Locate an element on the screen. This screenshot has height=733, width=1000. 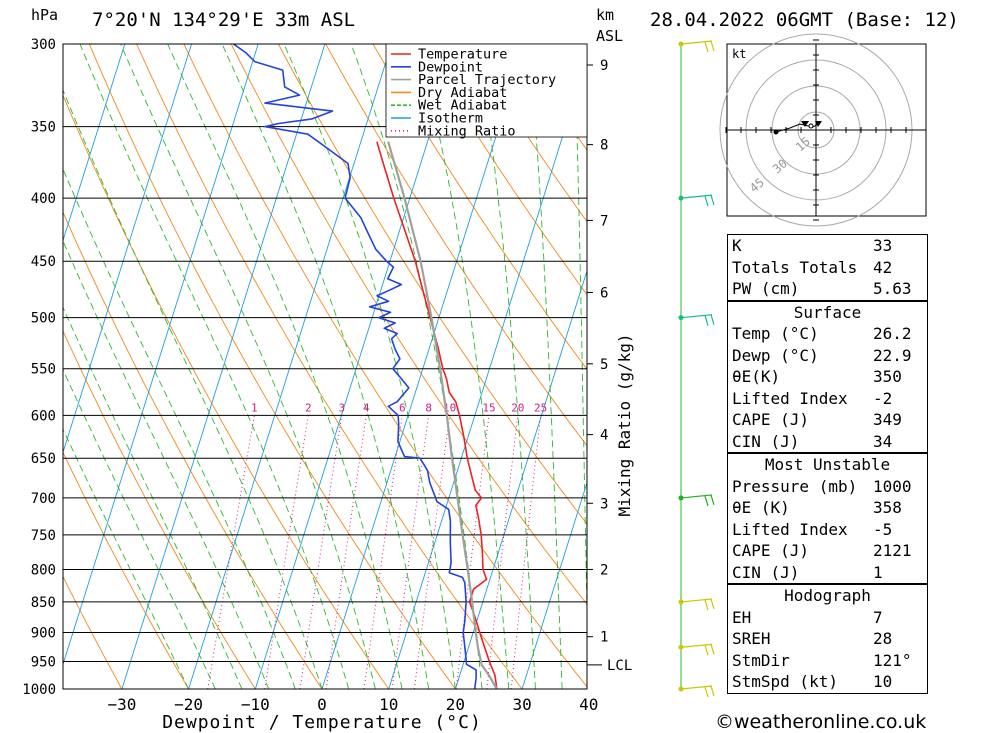
profile-parcel-trajectory is located at coordinates (442, 415).